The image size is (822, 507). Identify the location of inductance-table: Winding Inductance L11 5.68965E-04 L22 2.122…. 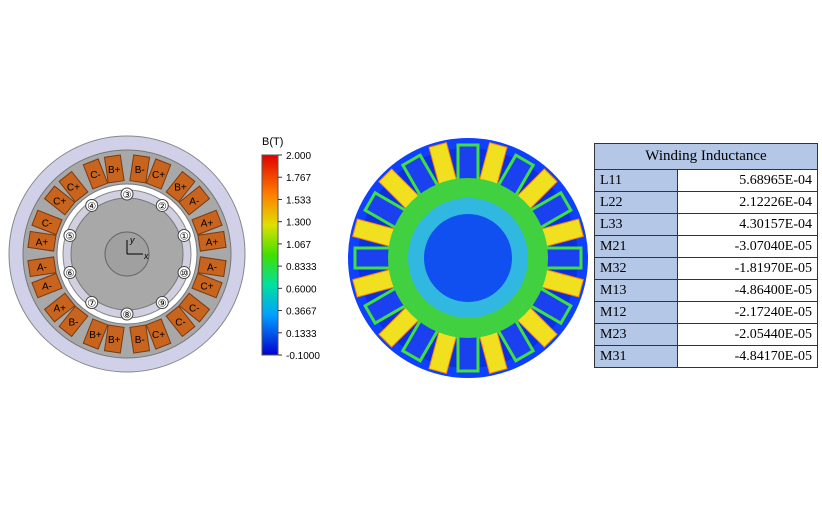
(706, 255).